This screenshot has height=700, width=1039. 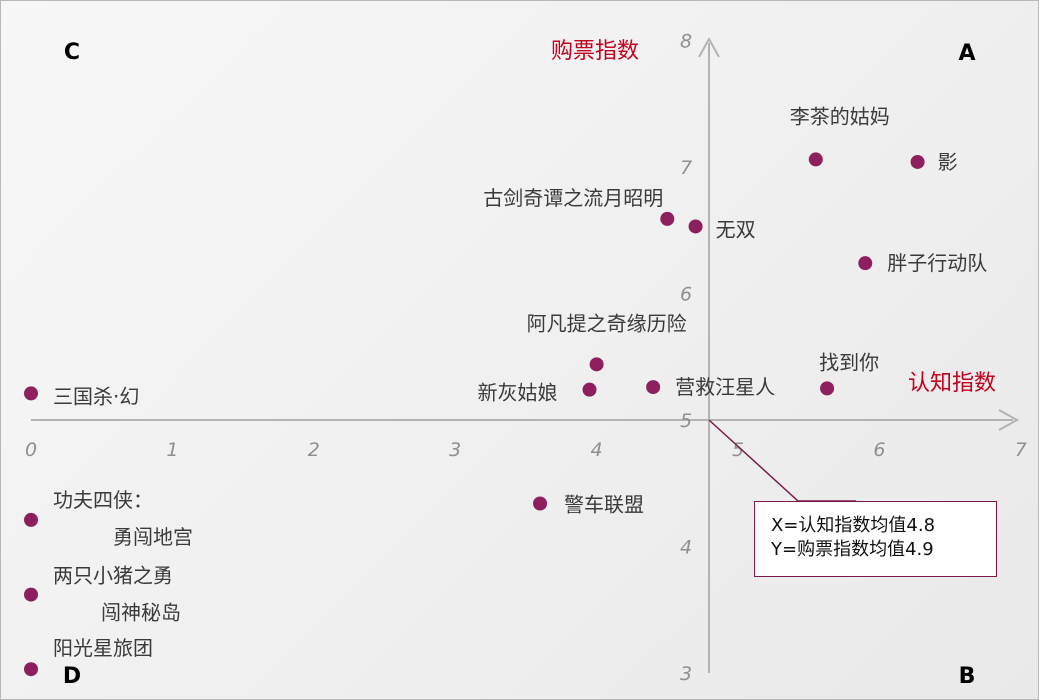 What do you see at coordinates (852, 549) in the screenshot?
I see `callout-mean-y: Y=购票指数均值4.9` at bounding box center [852, 549].